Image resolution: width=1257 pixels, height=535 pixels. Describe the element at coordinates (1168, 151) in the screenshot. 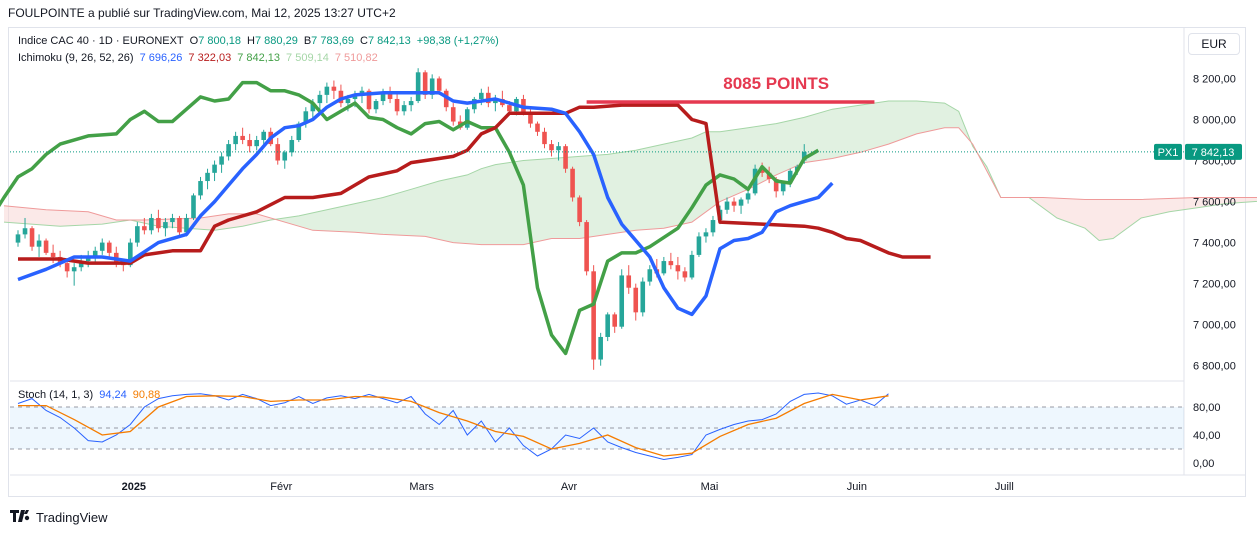

I see `last-price-tag-bg` at that location.